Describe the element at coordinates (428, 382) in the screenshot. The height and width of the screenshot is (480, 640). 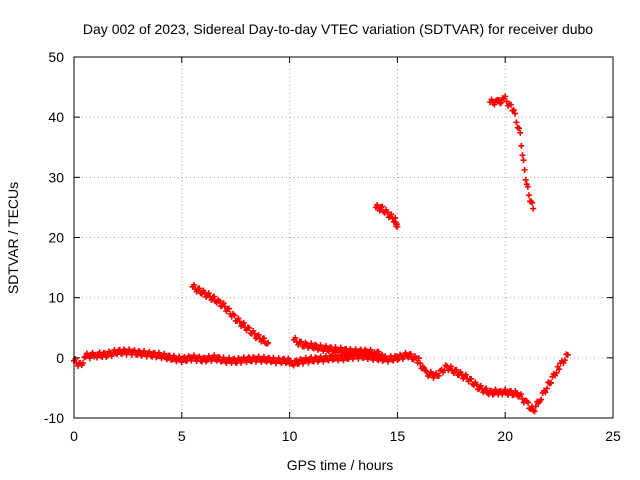
I see `series-baseline-b` at that location.